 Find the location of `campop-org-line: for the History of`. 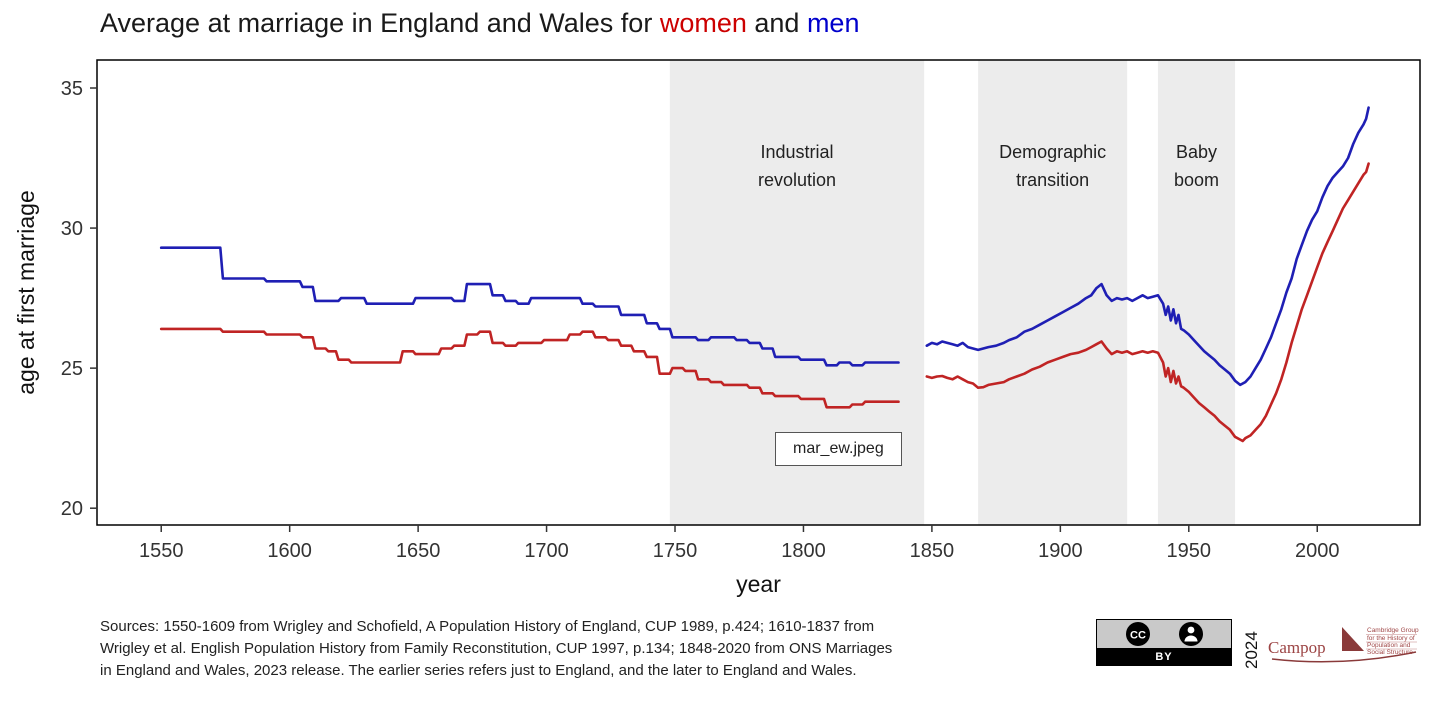

campop-org-line: for the History of is located at coordinates (1391, 638).